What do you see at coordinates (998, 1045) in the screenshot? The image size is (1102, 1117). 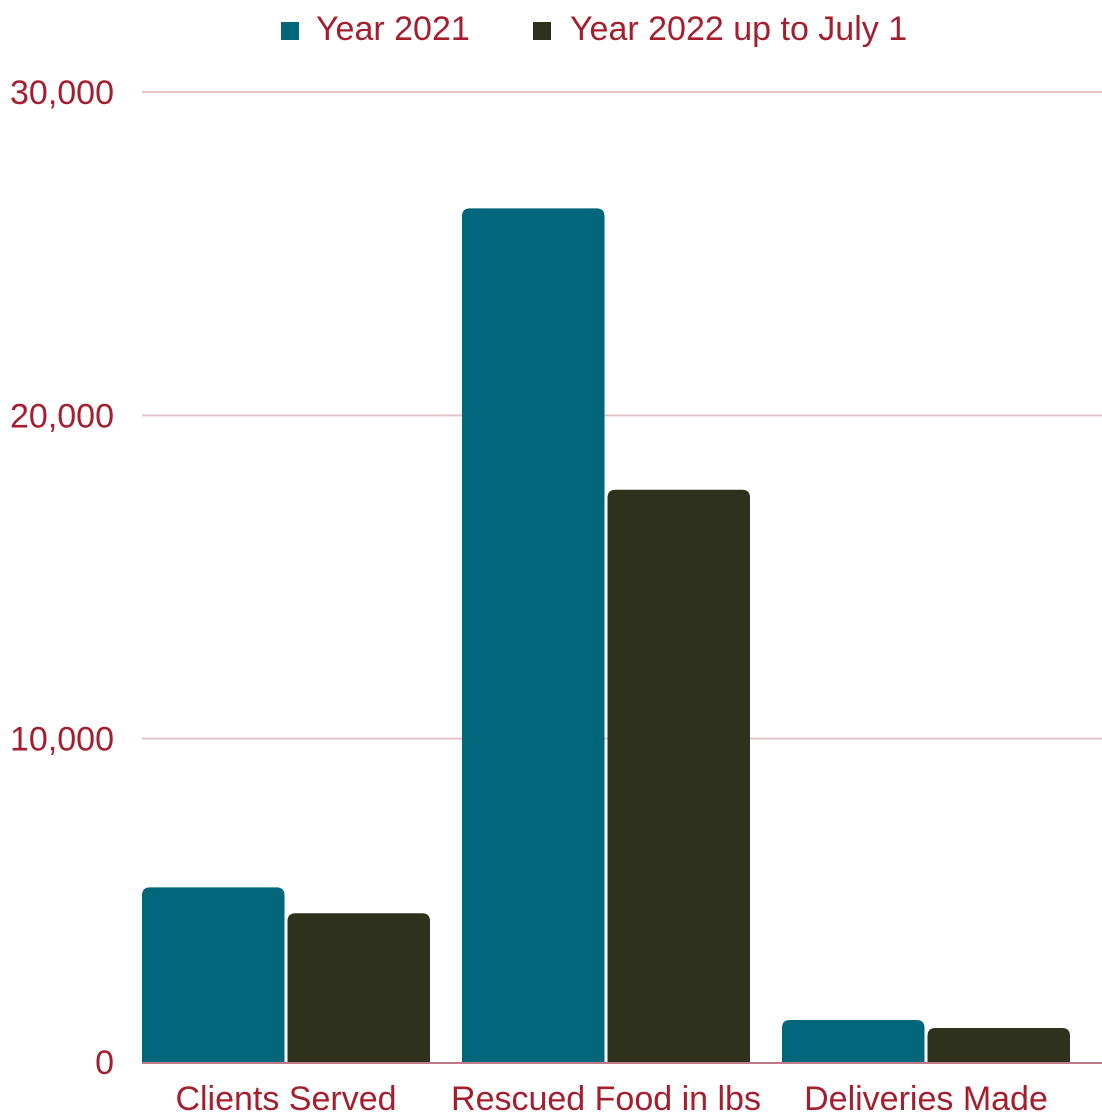 I see `bar-series-2-deliveries-made` at bounding box center [998, 1045].